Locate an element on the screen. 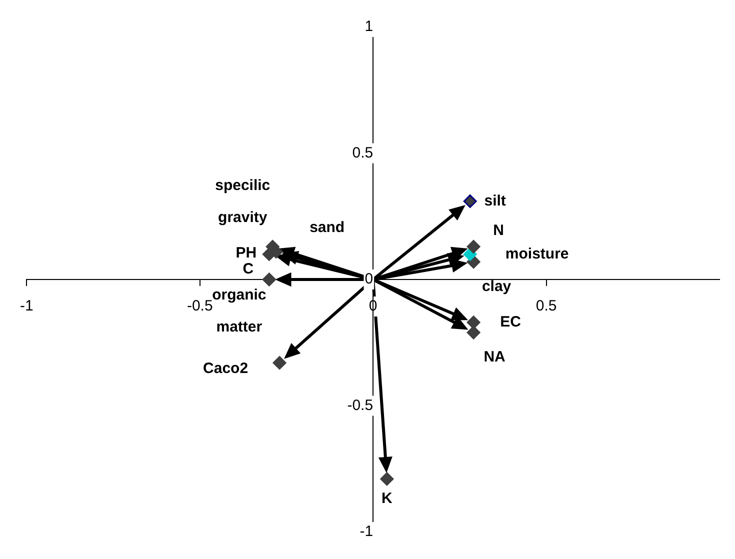 This screenshot has width=735, height=559. series-label: silt is located at coordinates (495, 201).